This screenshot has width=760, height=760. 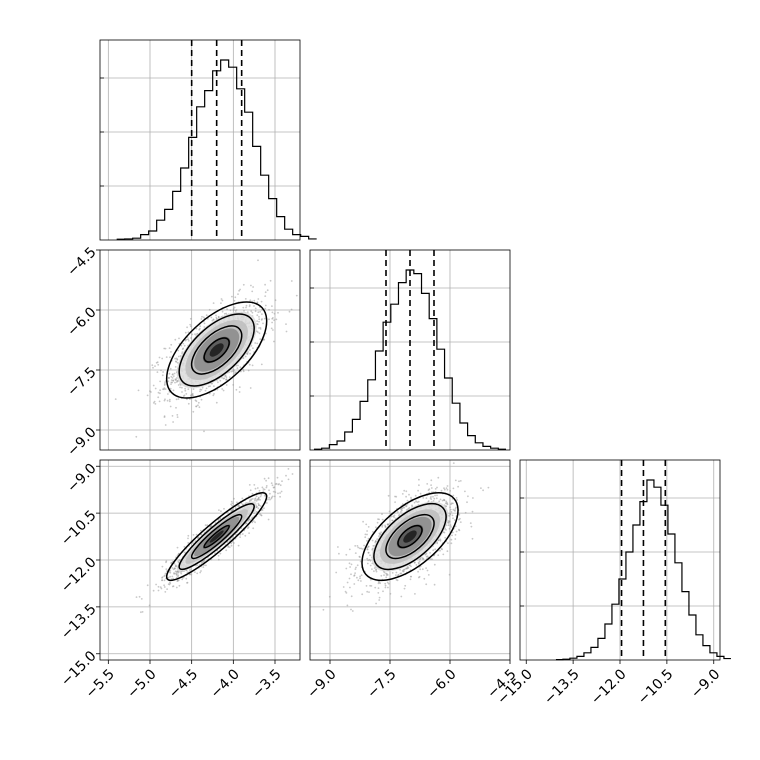 What do you see at coordinates (412, 681) in the screenshot?
I see `x-axis-1: −9.0 −7.5 −6.0 −4.5` at bounding box center [412, 681].